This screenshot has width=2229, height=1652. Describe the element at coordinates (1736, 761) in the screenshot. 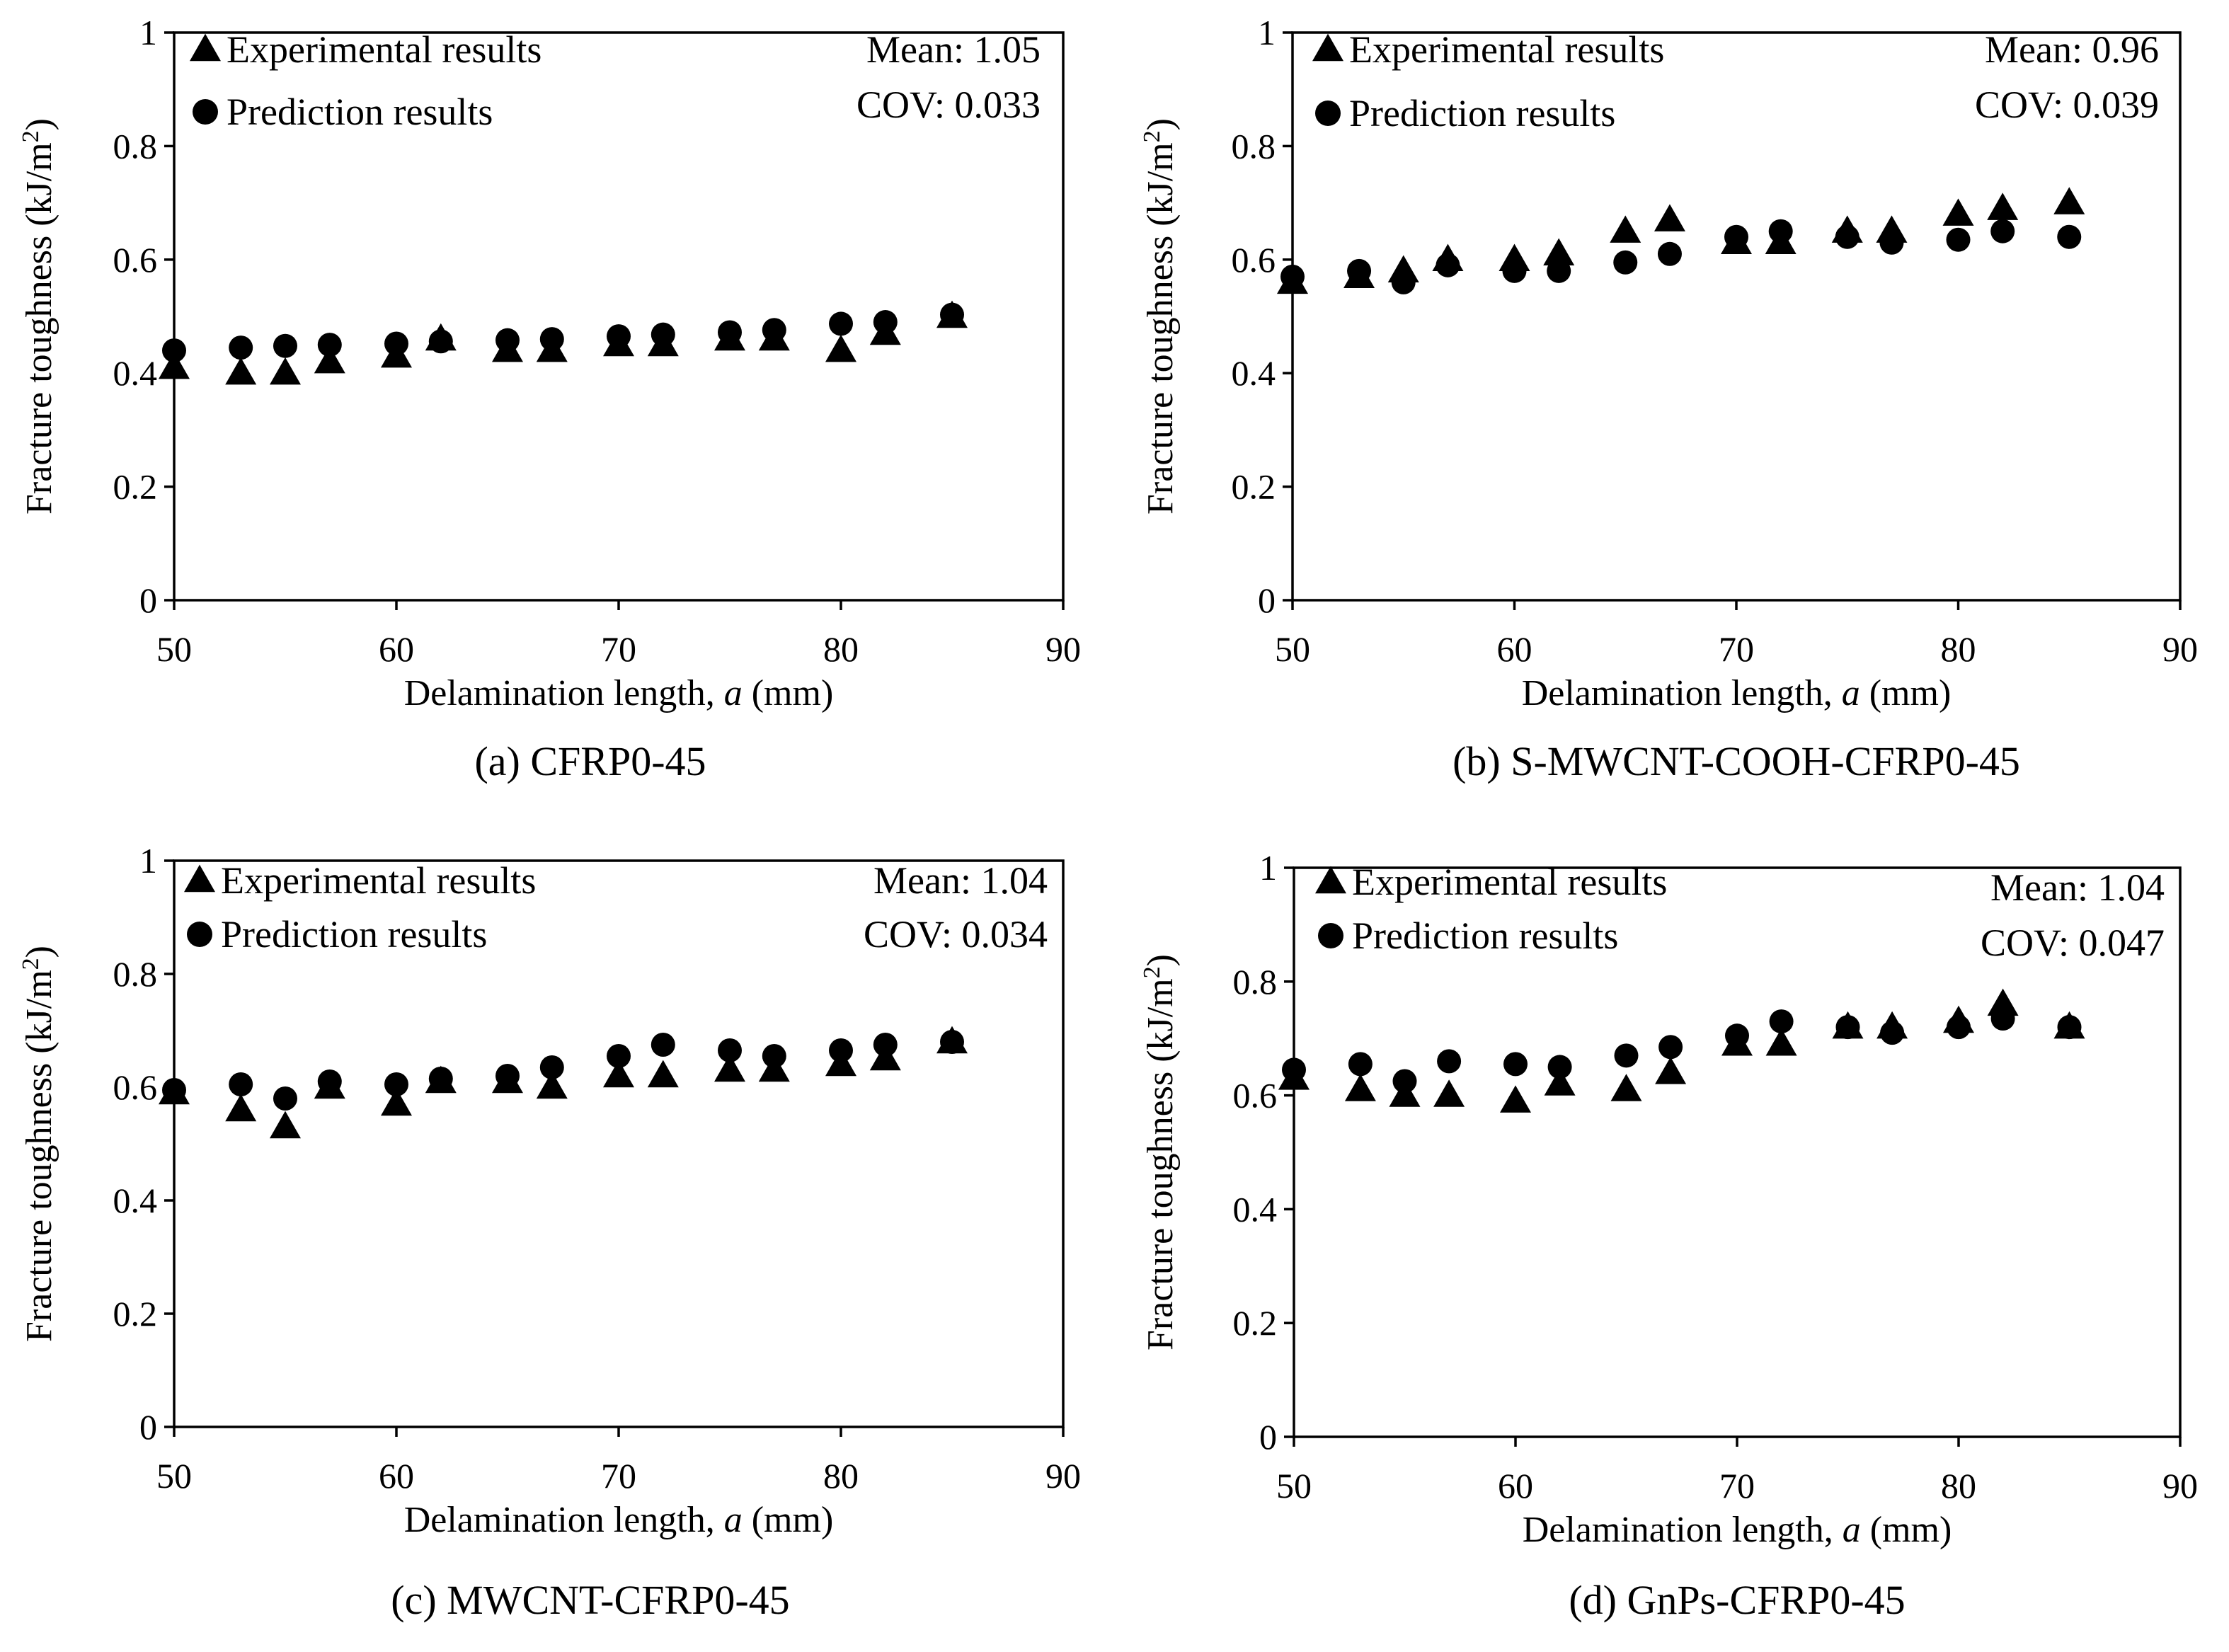

I see `subplot-caption: (b) S-MWCNT-COOH-CFRP0-45` at that location.